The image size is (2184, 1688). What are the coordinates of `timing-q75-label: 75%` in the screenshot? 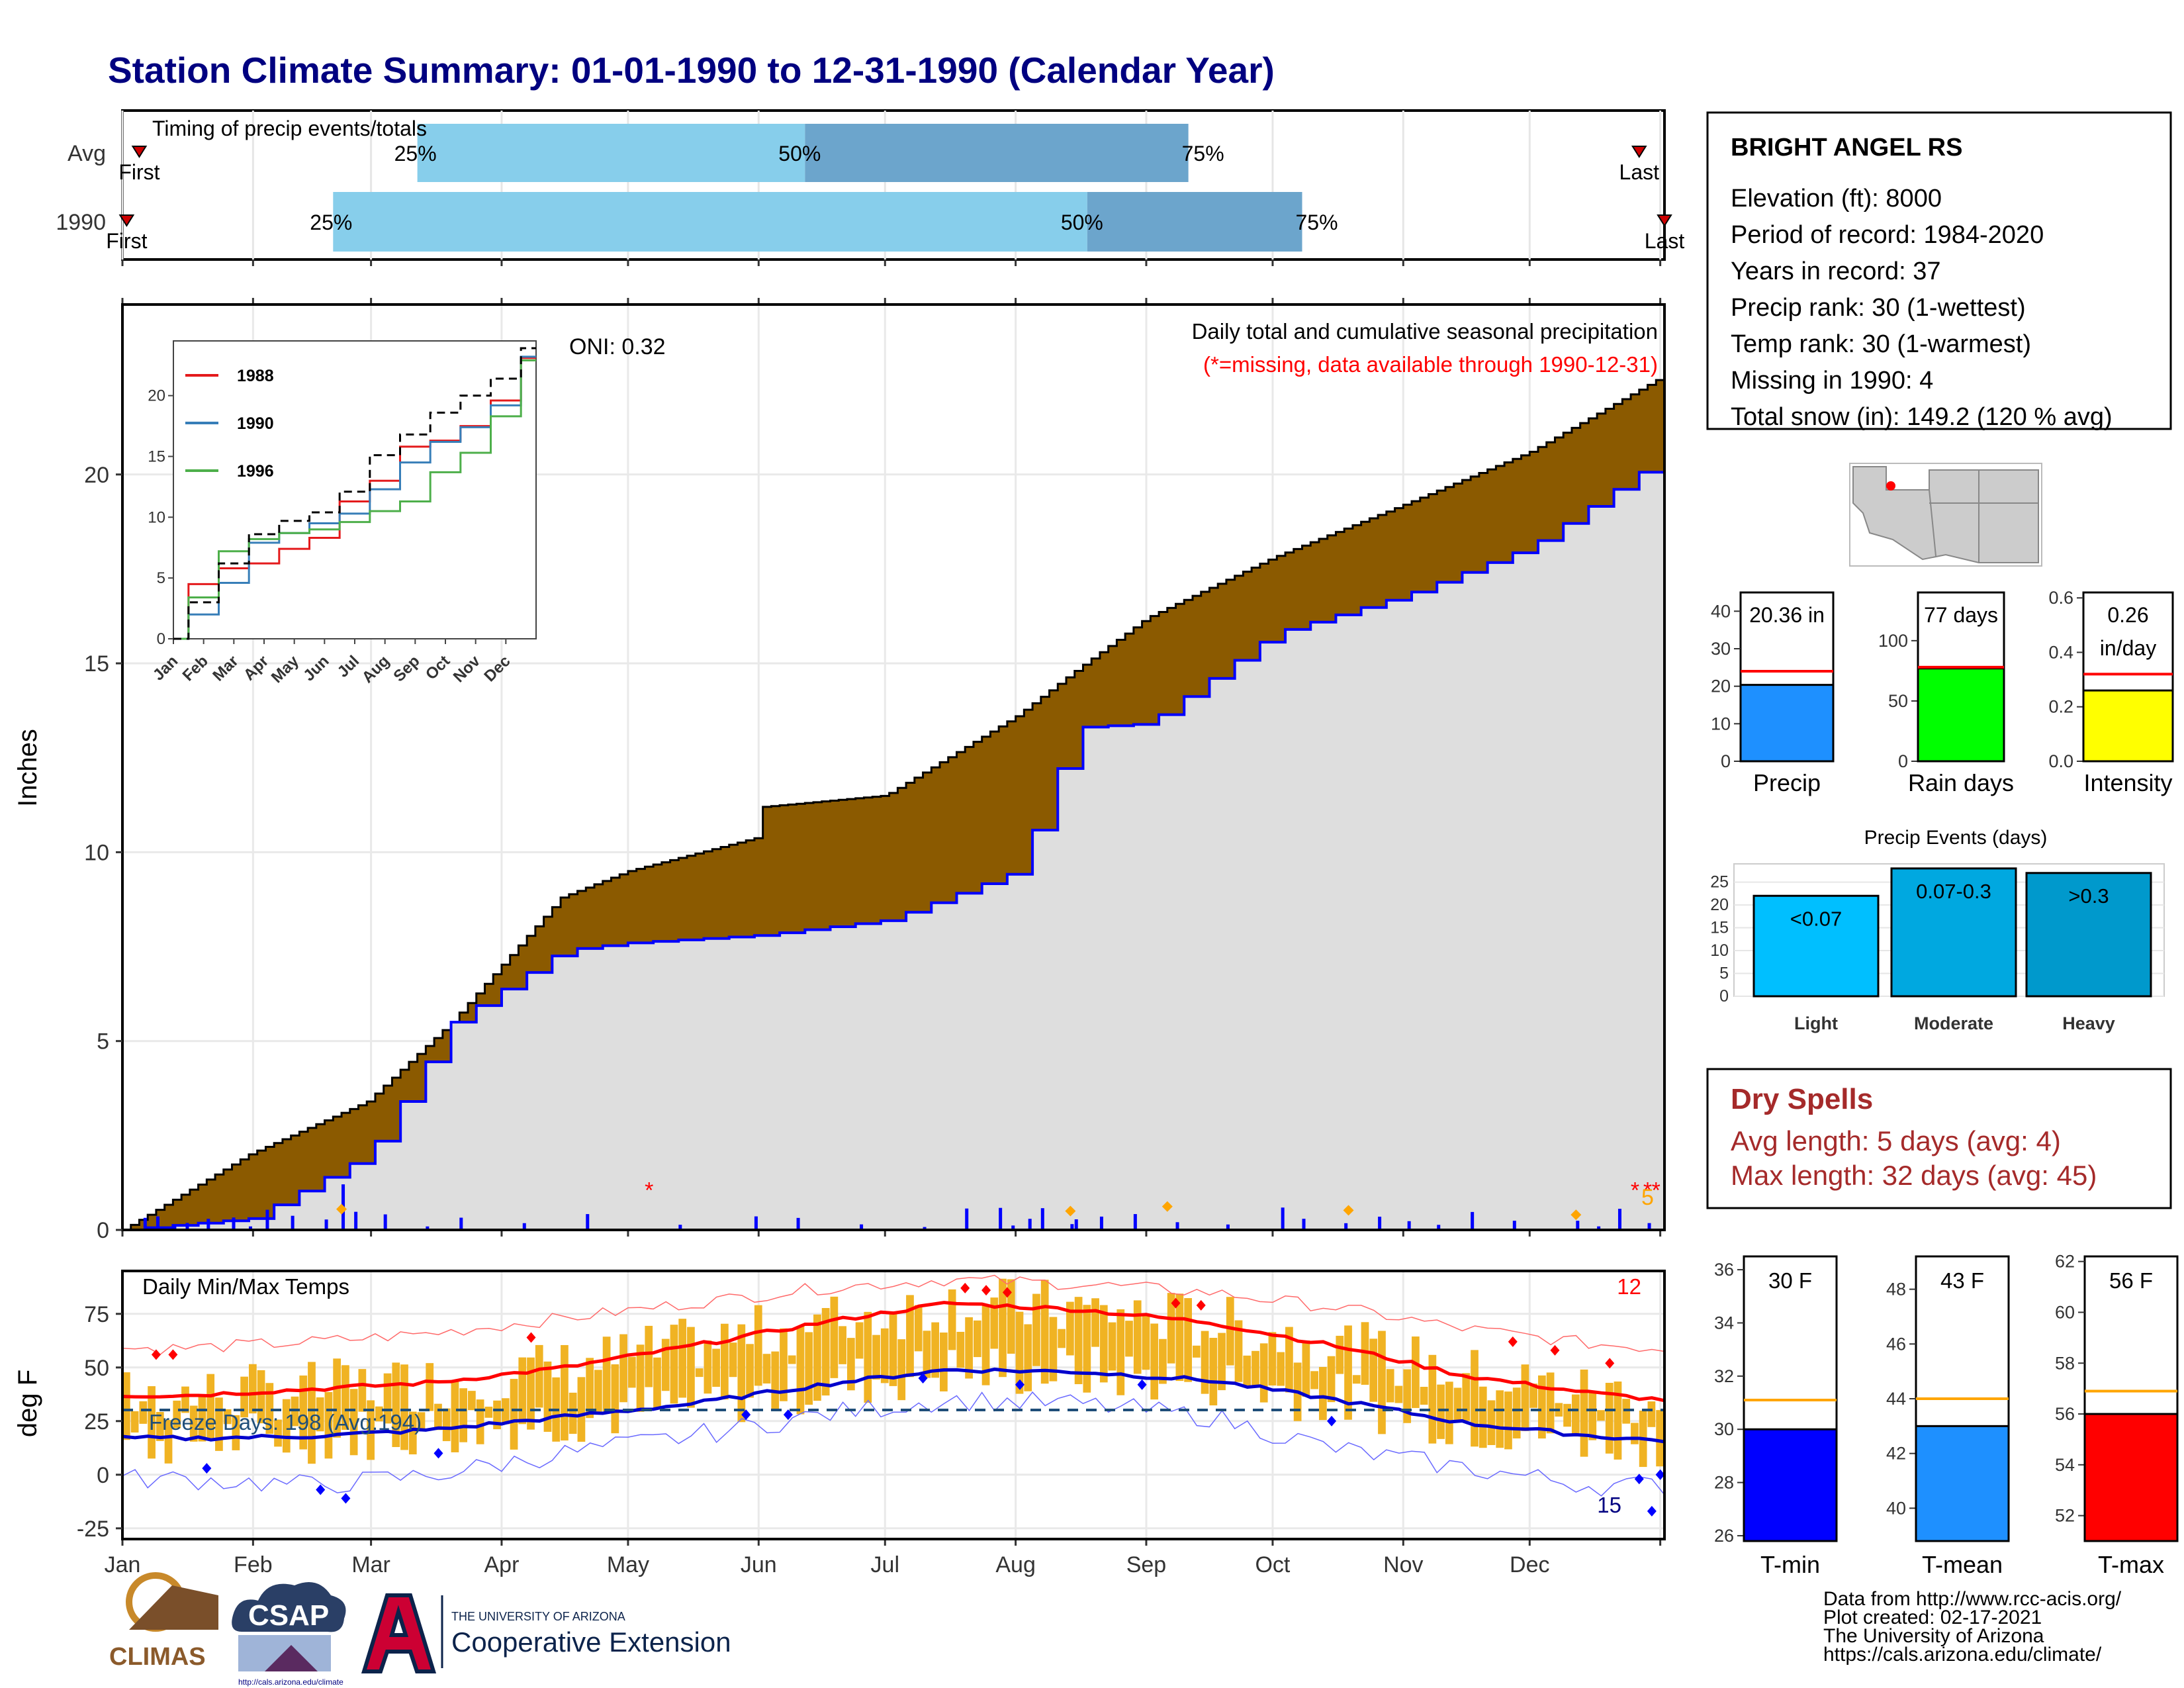 It's located at (1317, 222).